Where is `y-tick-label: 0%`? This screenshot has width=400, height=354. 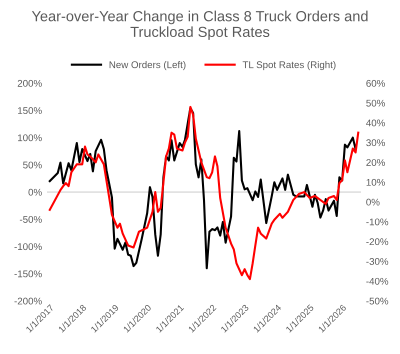 y-tick-label: 0% is located at coordinates (35, 192).